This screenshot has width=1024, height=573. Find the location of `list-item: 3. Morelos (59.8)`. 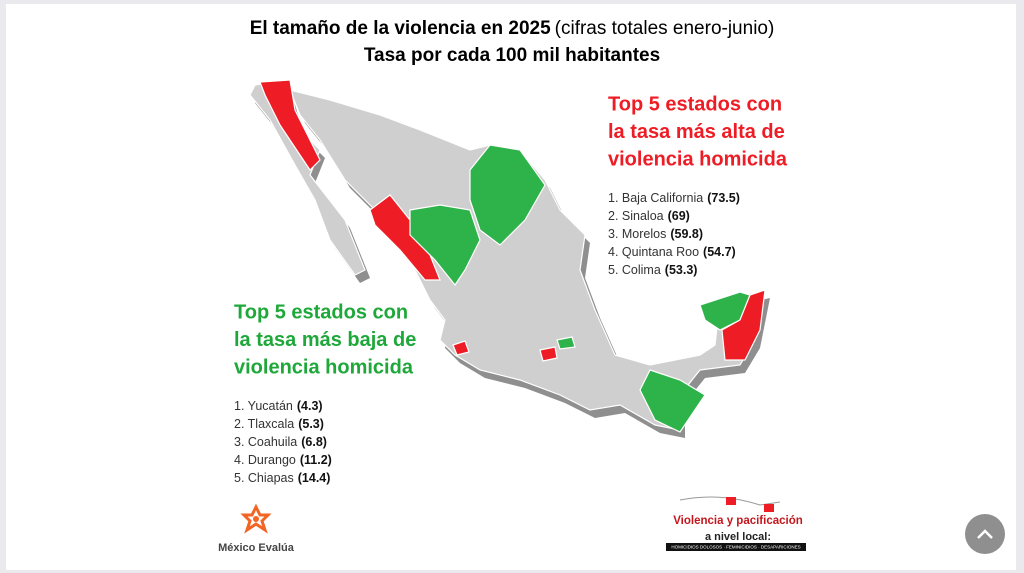

list-item: 3. Morelos (59.8) is located at coordinates (655, 234).